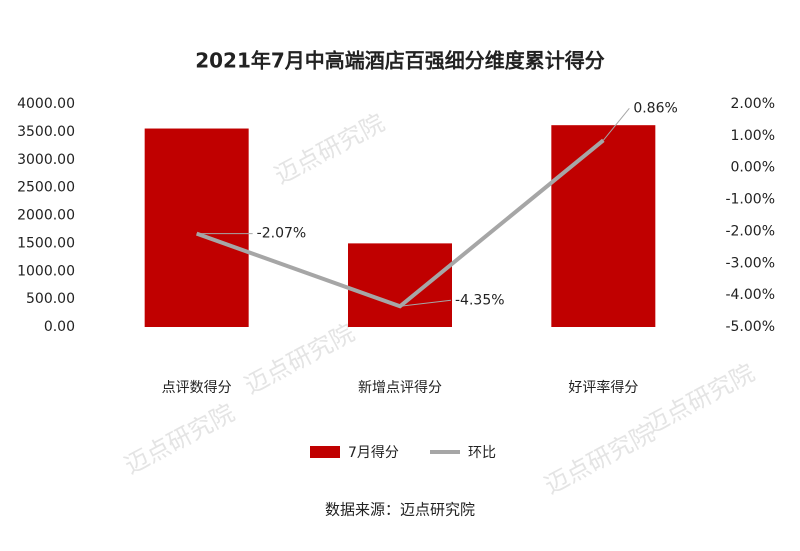 The width and height of the screenshot is (800, 551). What do you see at coordinates (46, 160) in the screenshot?
I see `y-tick-label: 3000.00` at bounding box center [46, 160].